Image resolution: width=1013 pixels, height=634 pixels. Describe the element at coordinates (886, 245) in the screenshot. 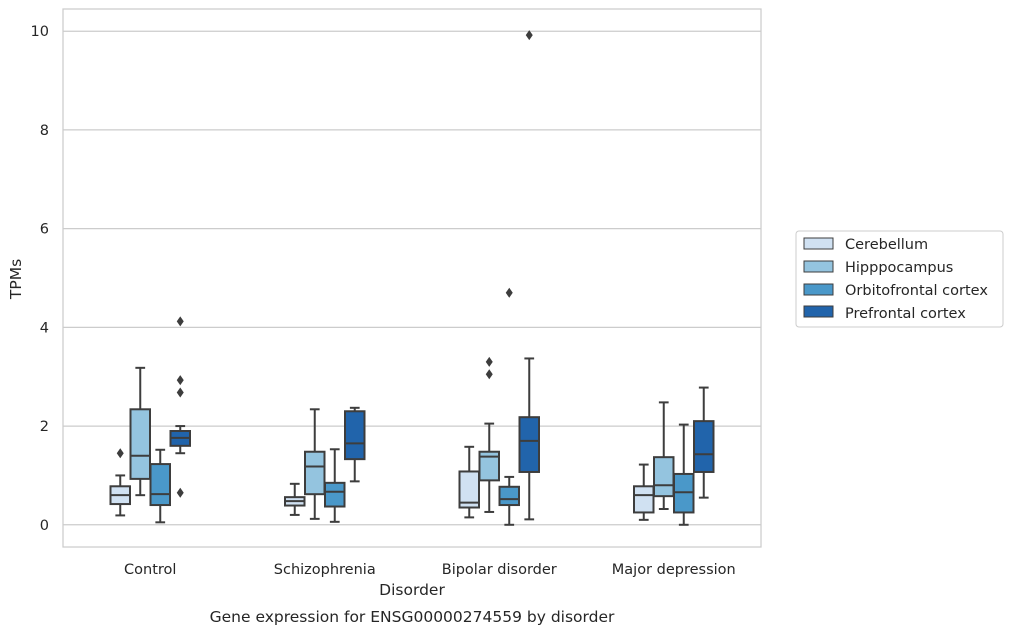

I see `legend-label-cerebellum: Cerebellum` at that location.